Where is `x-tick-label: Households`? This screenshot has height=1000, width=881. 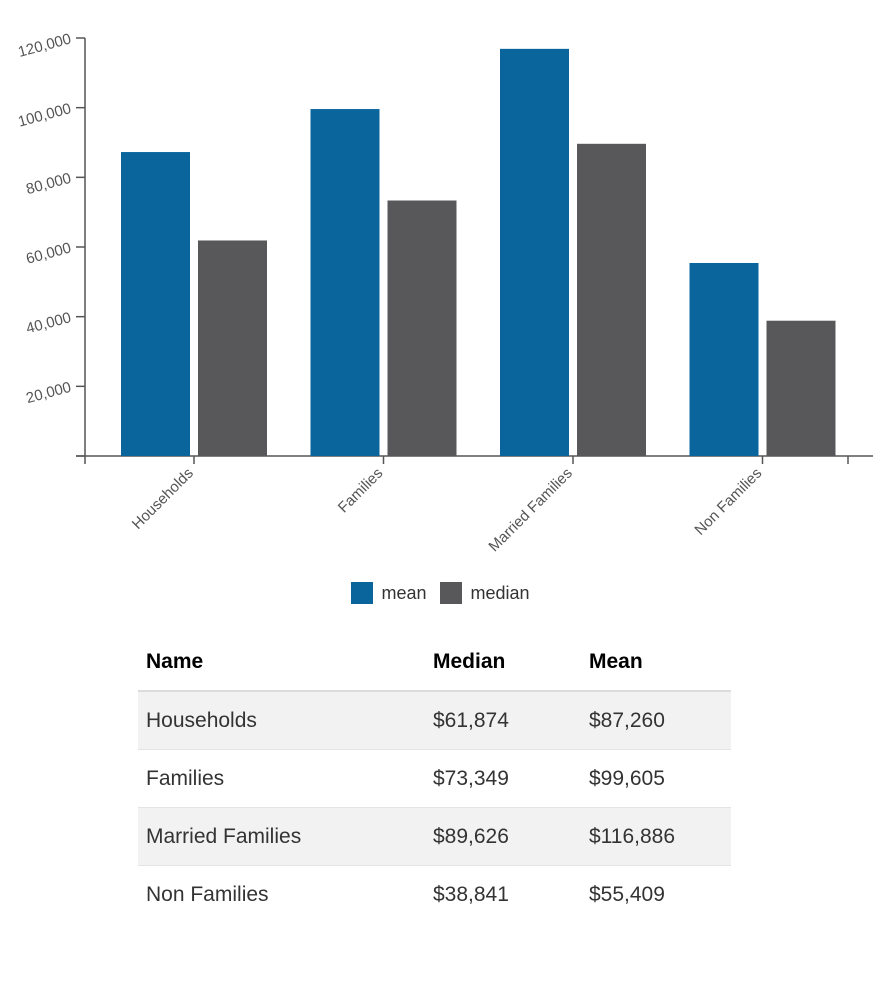
x-tick-label: Households is located at coordinates (163, 499).